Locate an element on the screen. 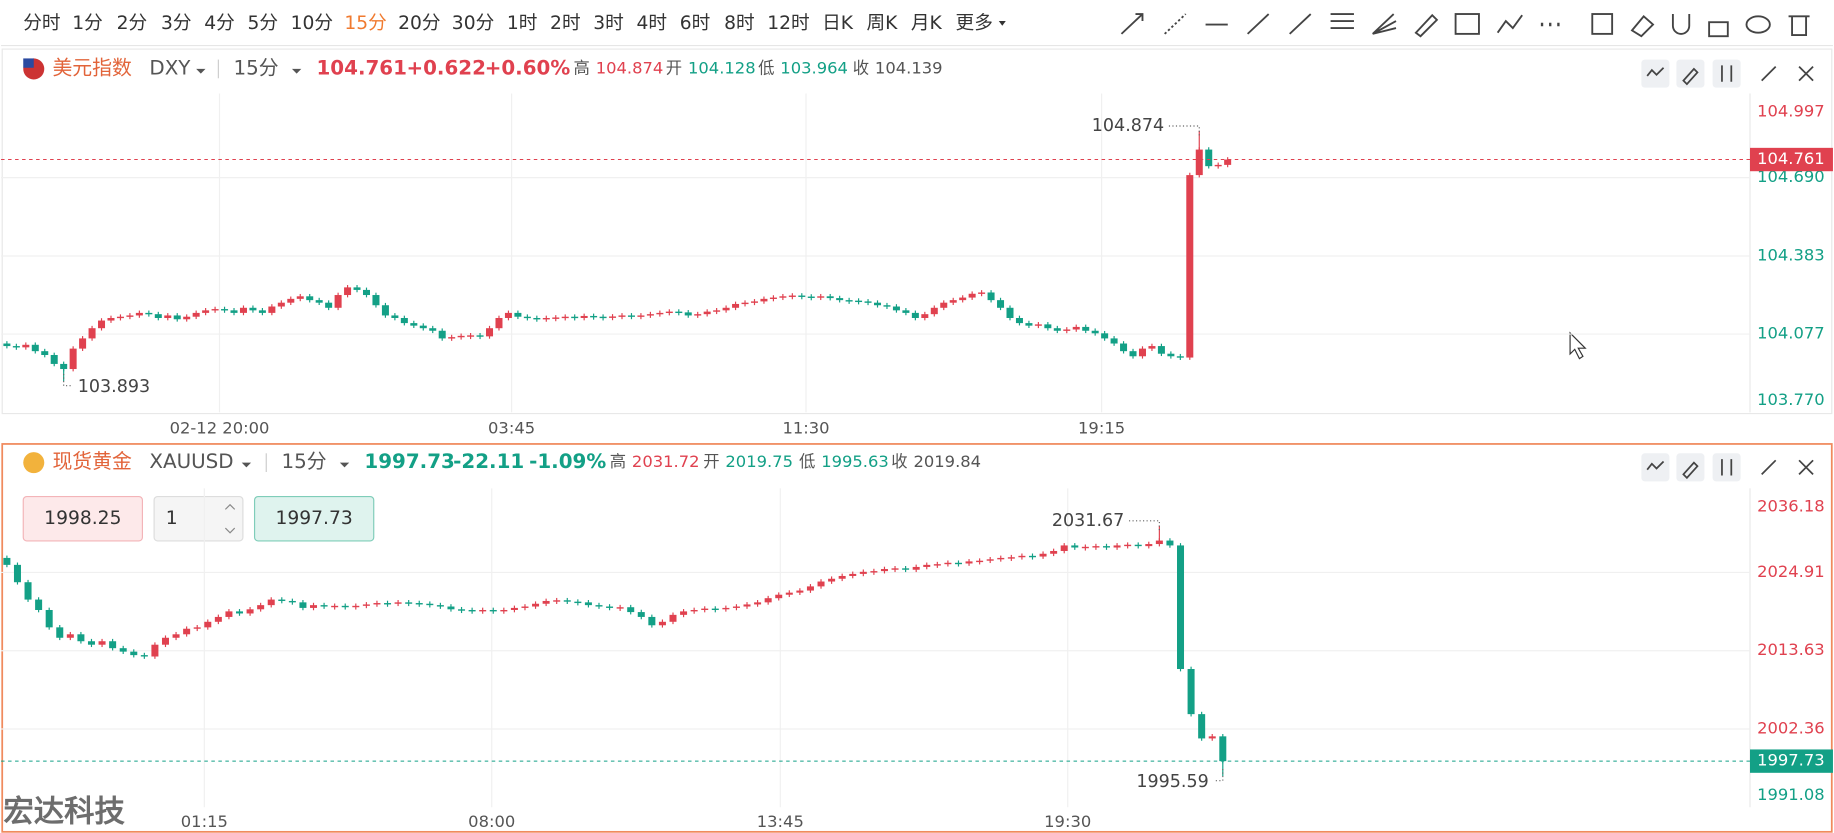 The height and width of the screenshot is (833, 1834). period-tab: 12时 is located at coordinates (788, 23).